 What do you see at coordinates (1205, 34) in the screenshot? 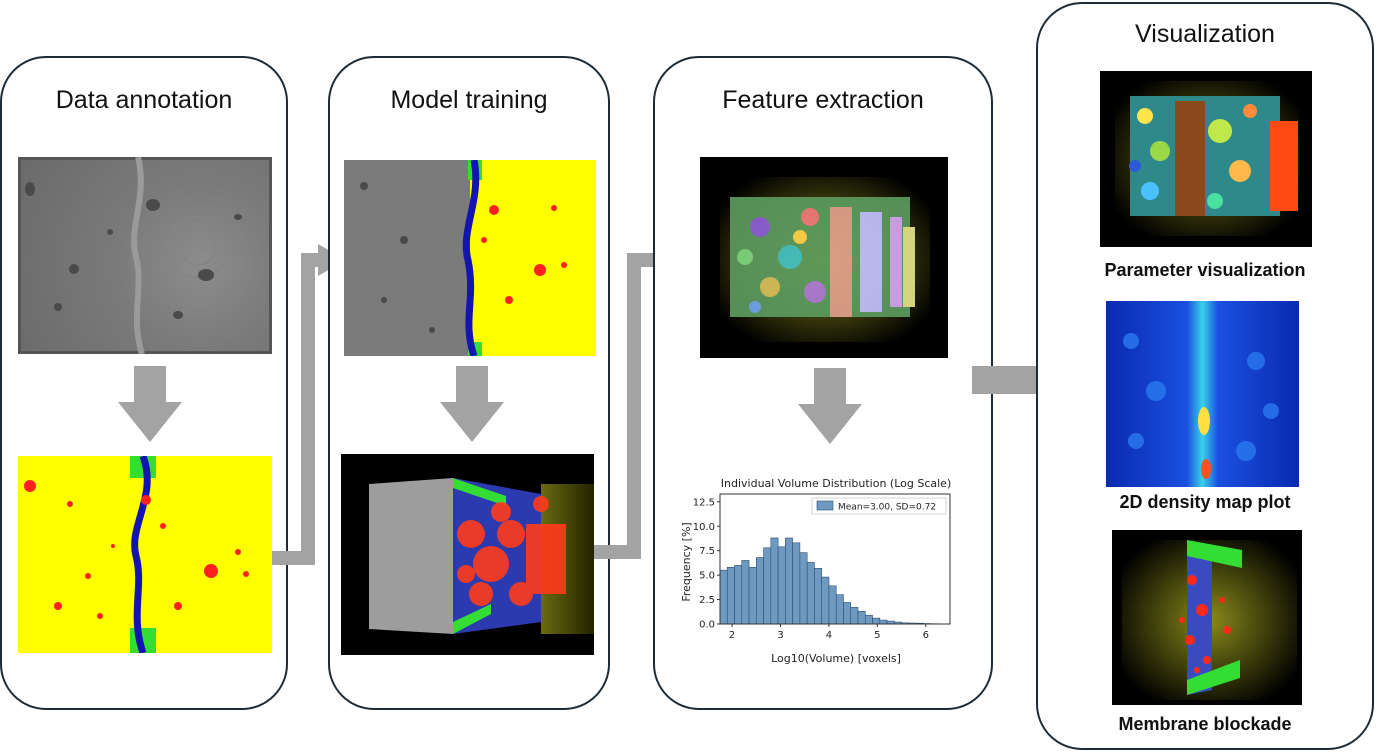
I see `panel-title-visualization: Visualization` at bounding box center [1205, 34].